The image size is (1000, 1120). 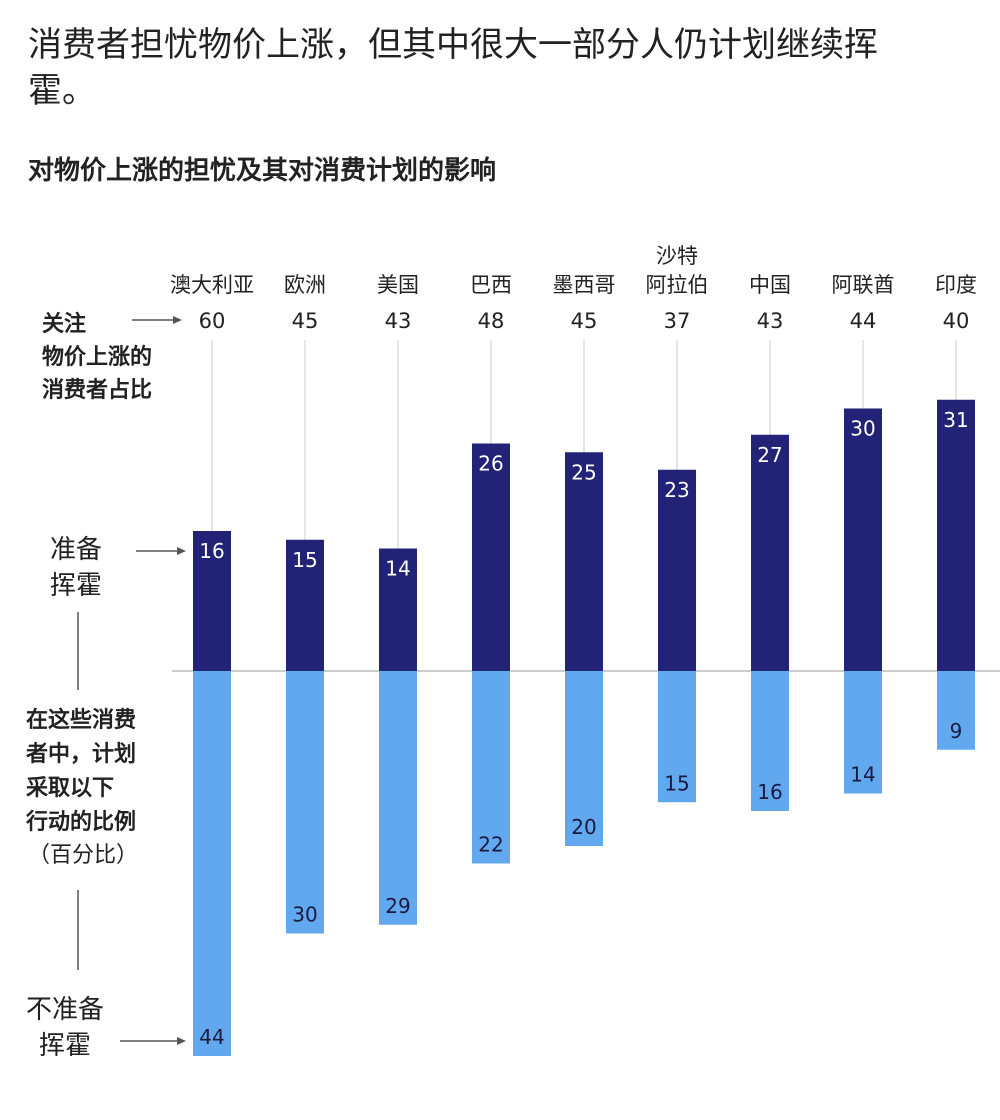 I want to click on bar-splurge-label: 16, so click(x=211, y=551).